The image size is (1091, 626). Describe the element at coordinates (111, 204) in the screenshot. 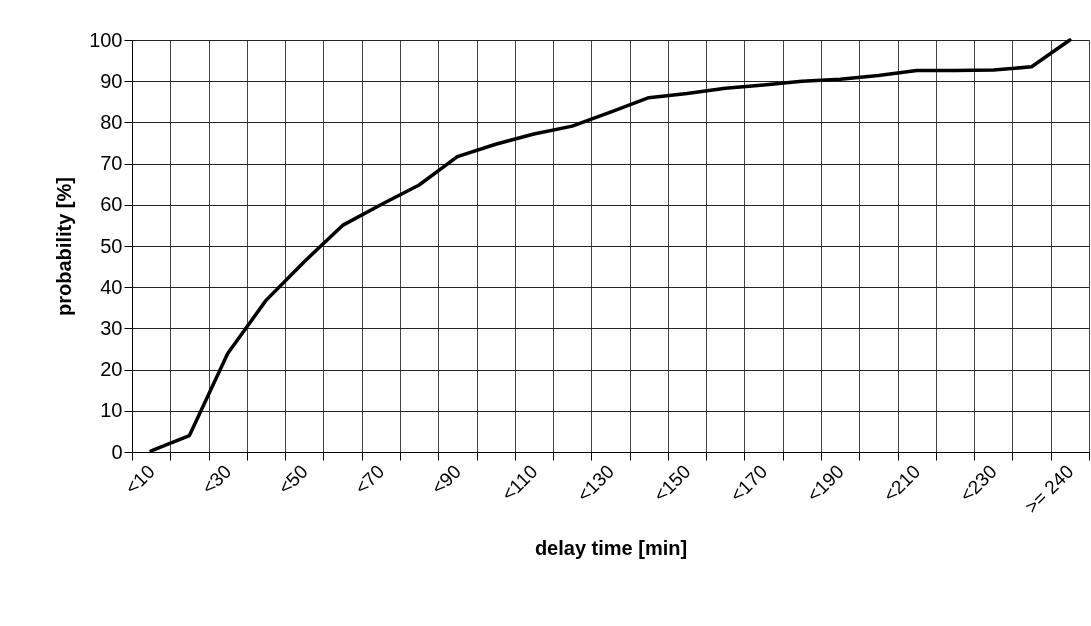

I see `y-tick-label: 60` at that location.